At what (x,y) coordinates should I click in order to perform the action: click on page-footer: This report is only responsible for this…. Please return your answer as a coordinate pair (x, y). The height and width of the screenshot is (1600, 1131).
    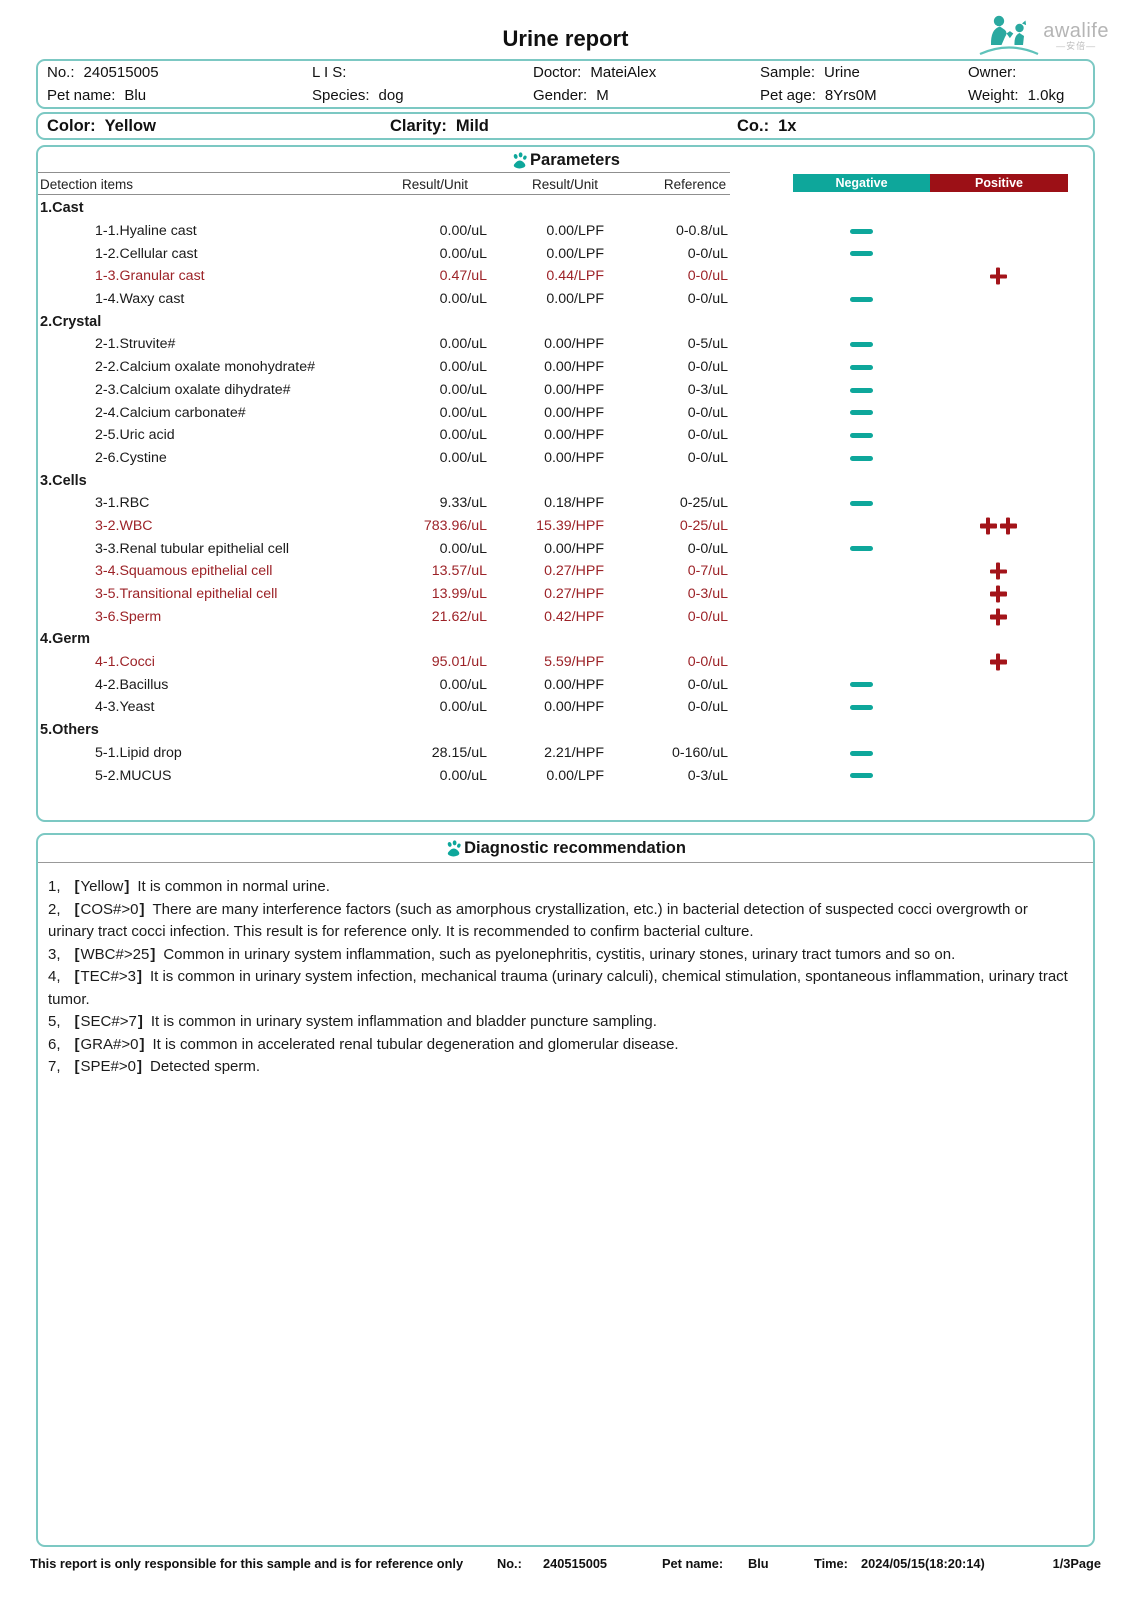
    Looking at the image, I should click on (565, 1566).